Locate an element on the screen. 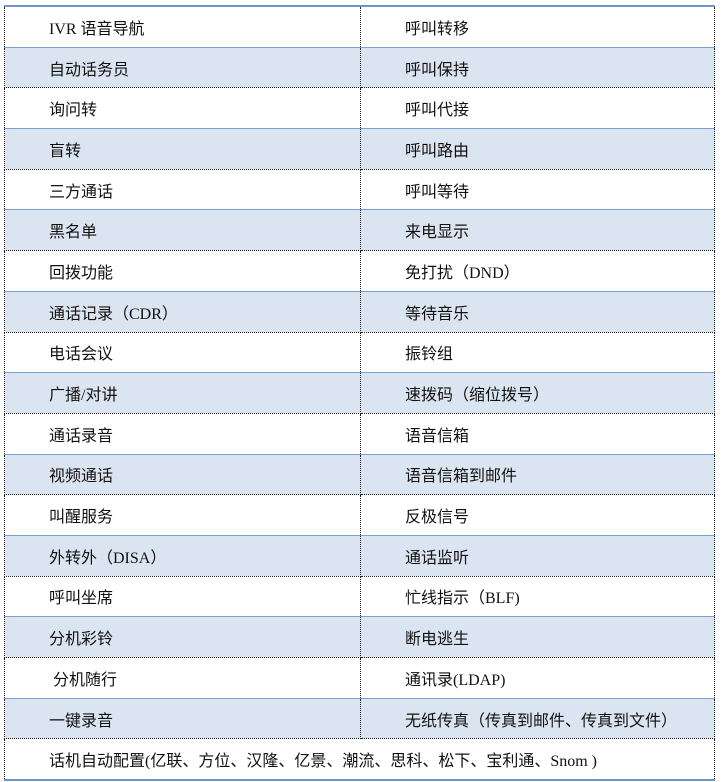 This screenshot has height=782, width=721. feature-cell-left: 电话会议 is located at coordinates (182, 353).